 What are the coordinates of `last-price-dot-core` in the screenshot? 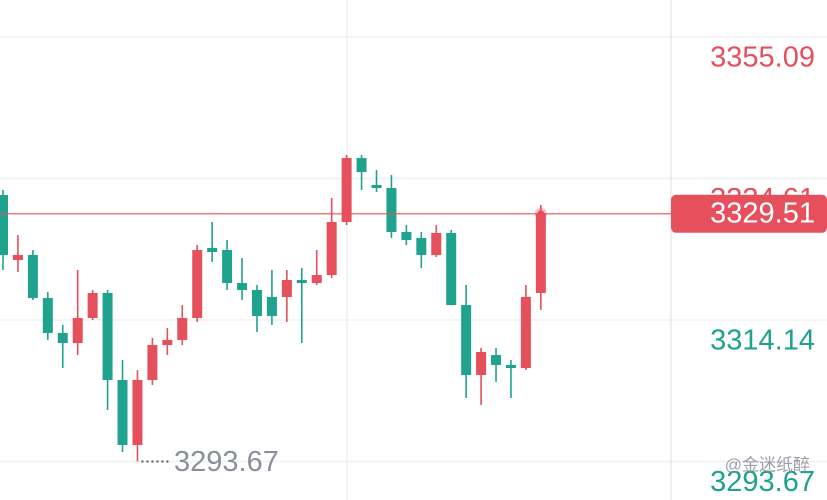 It's located at (541, 214).